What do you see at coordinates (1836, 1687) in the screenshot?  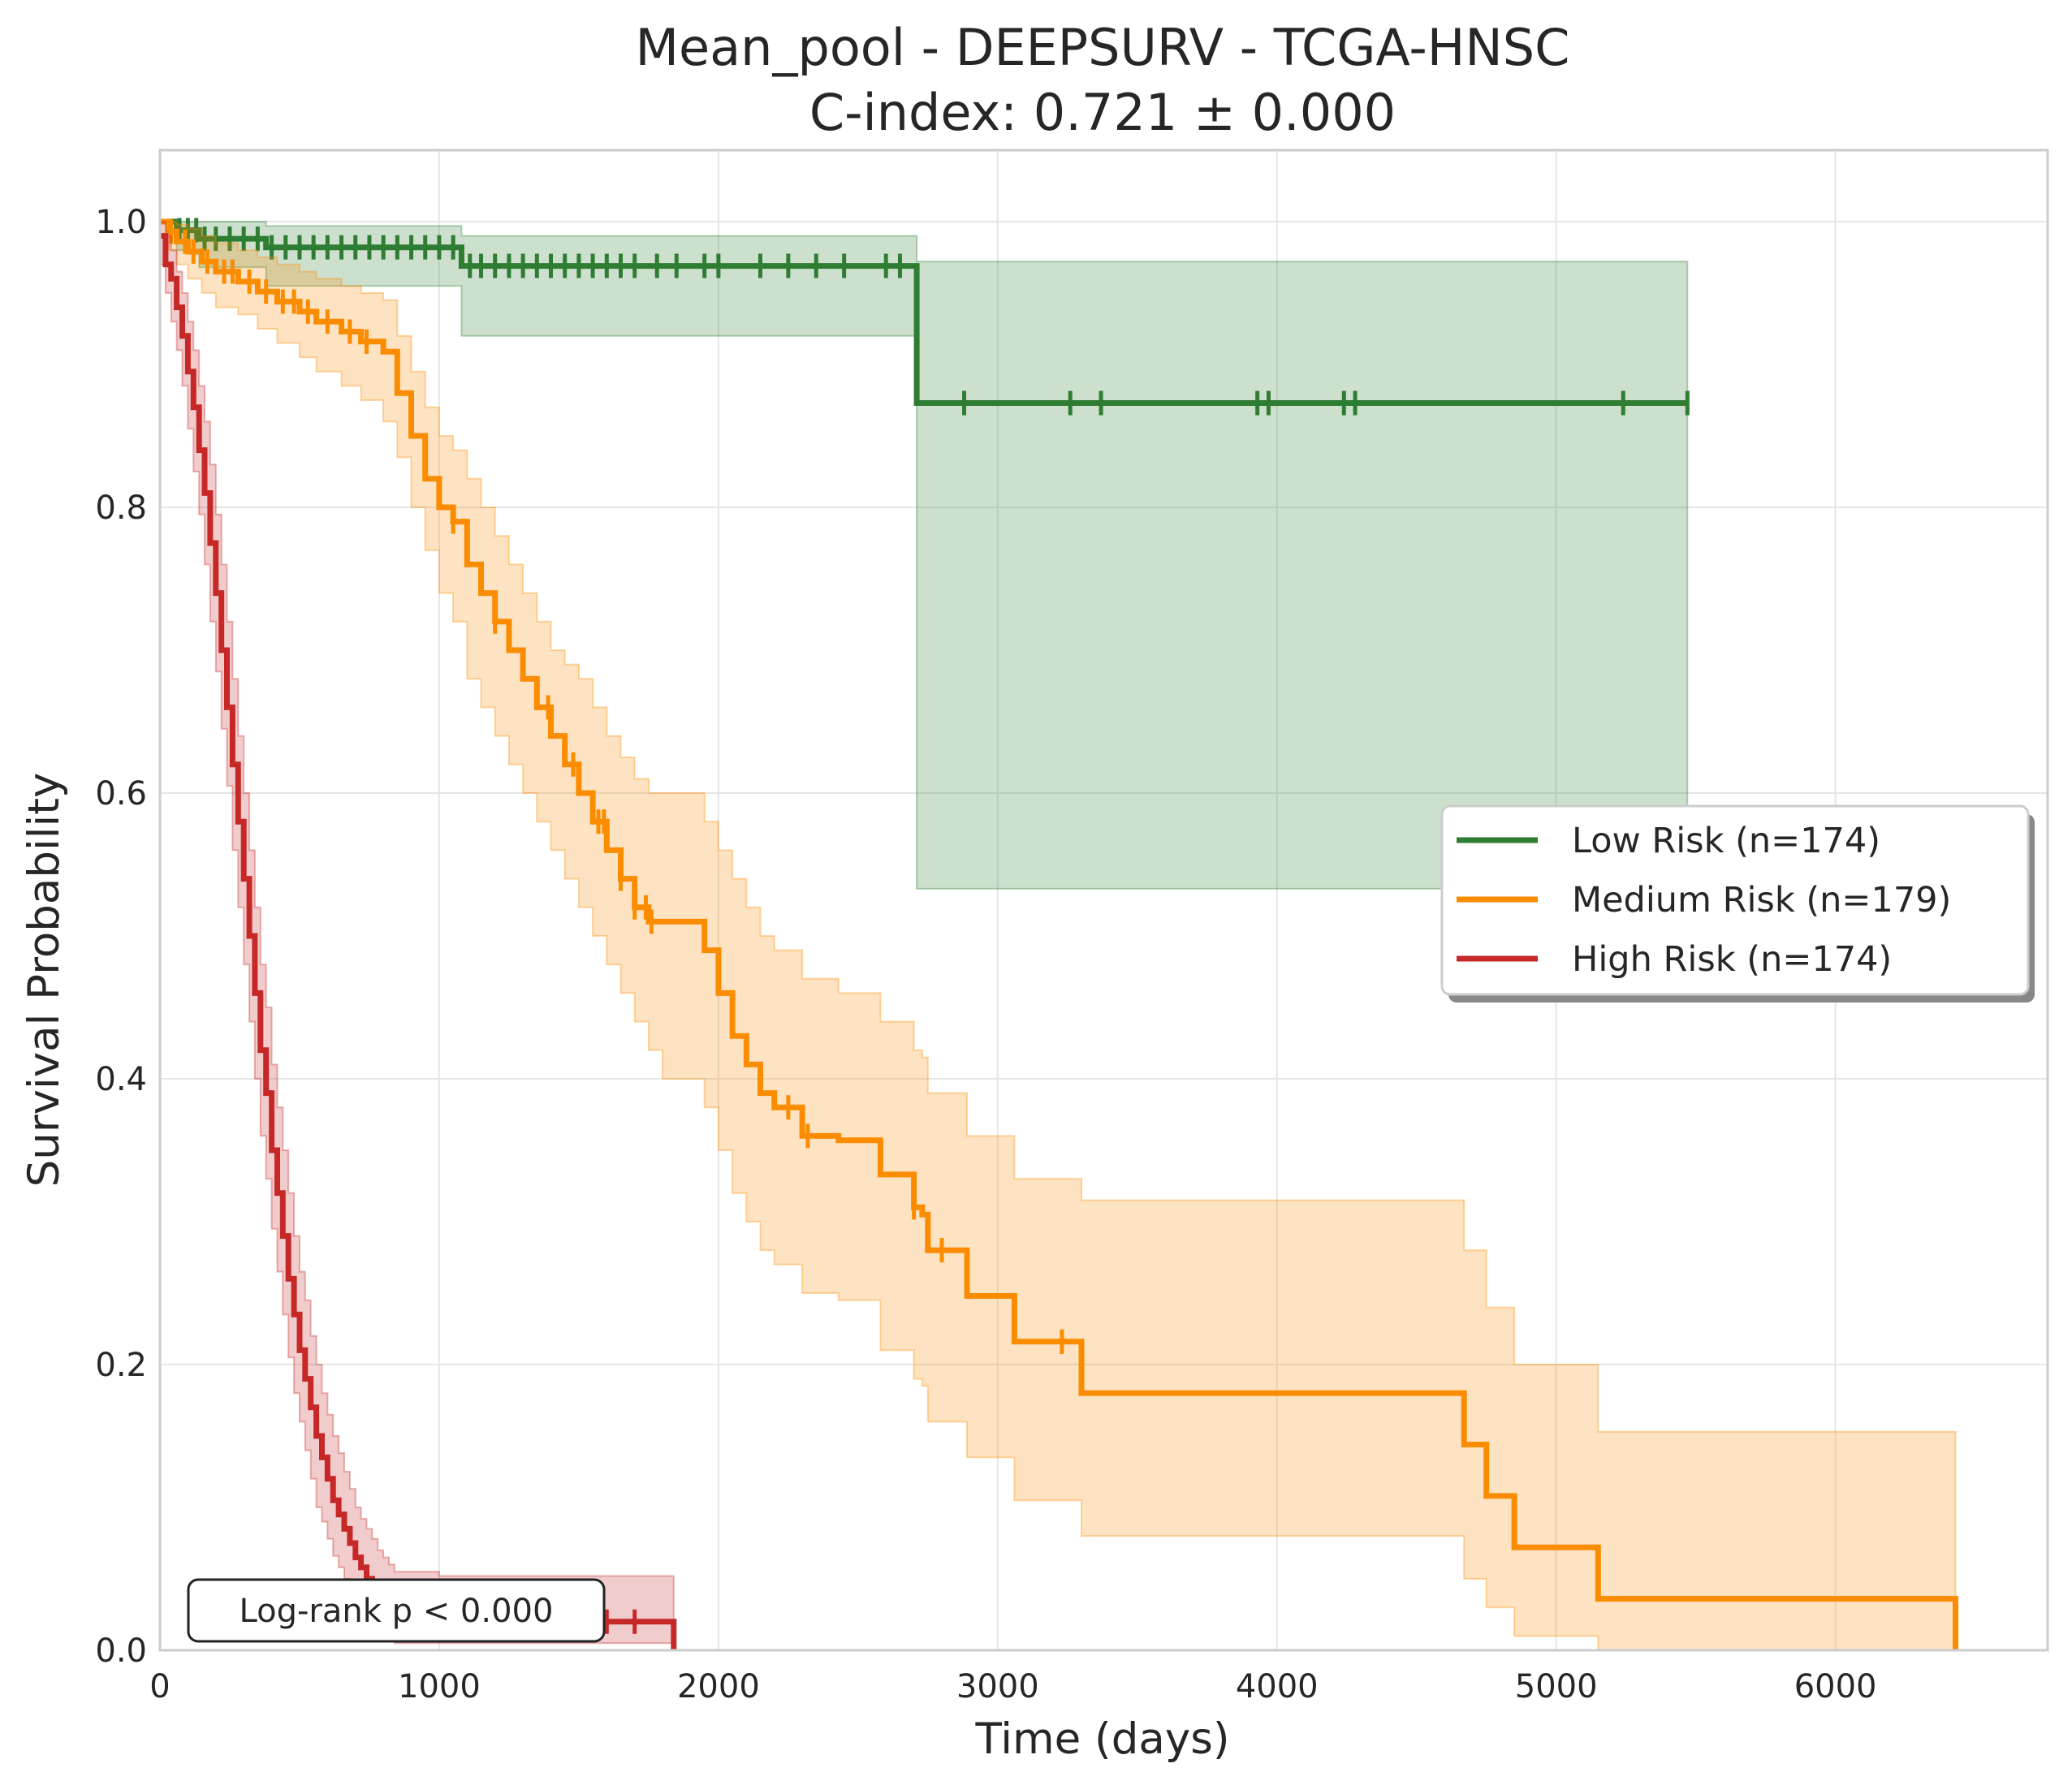 I see `x-tick-label: 6000` at bounding box center [1836, 1687].